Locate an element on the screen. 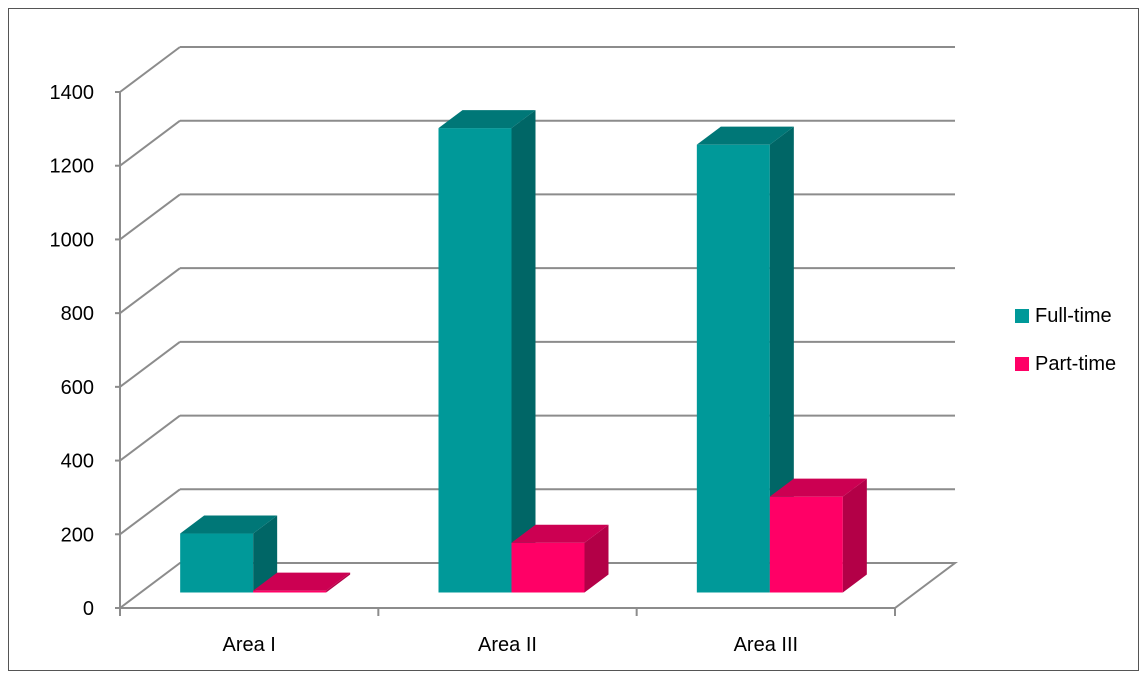  legend-label-full-time: Full-time is located at coordinates (1073, 316).